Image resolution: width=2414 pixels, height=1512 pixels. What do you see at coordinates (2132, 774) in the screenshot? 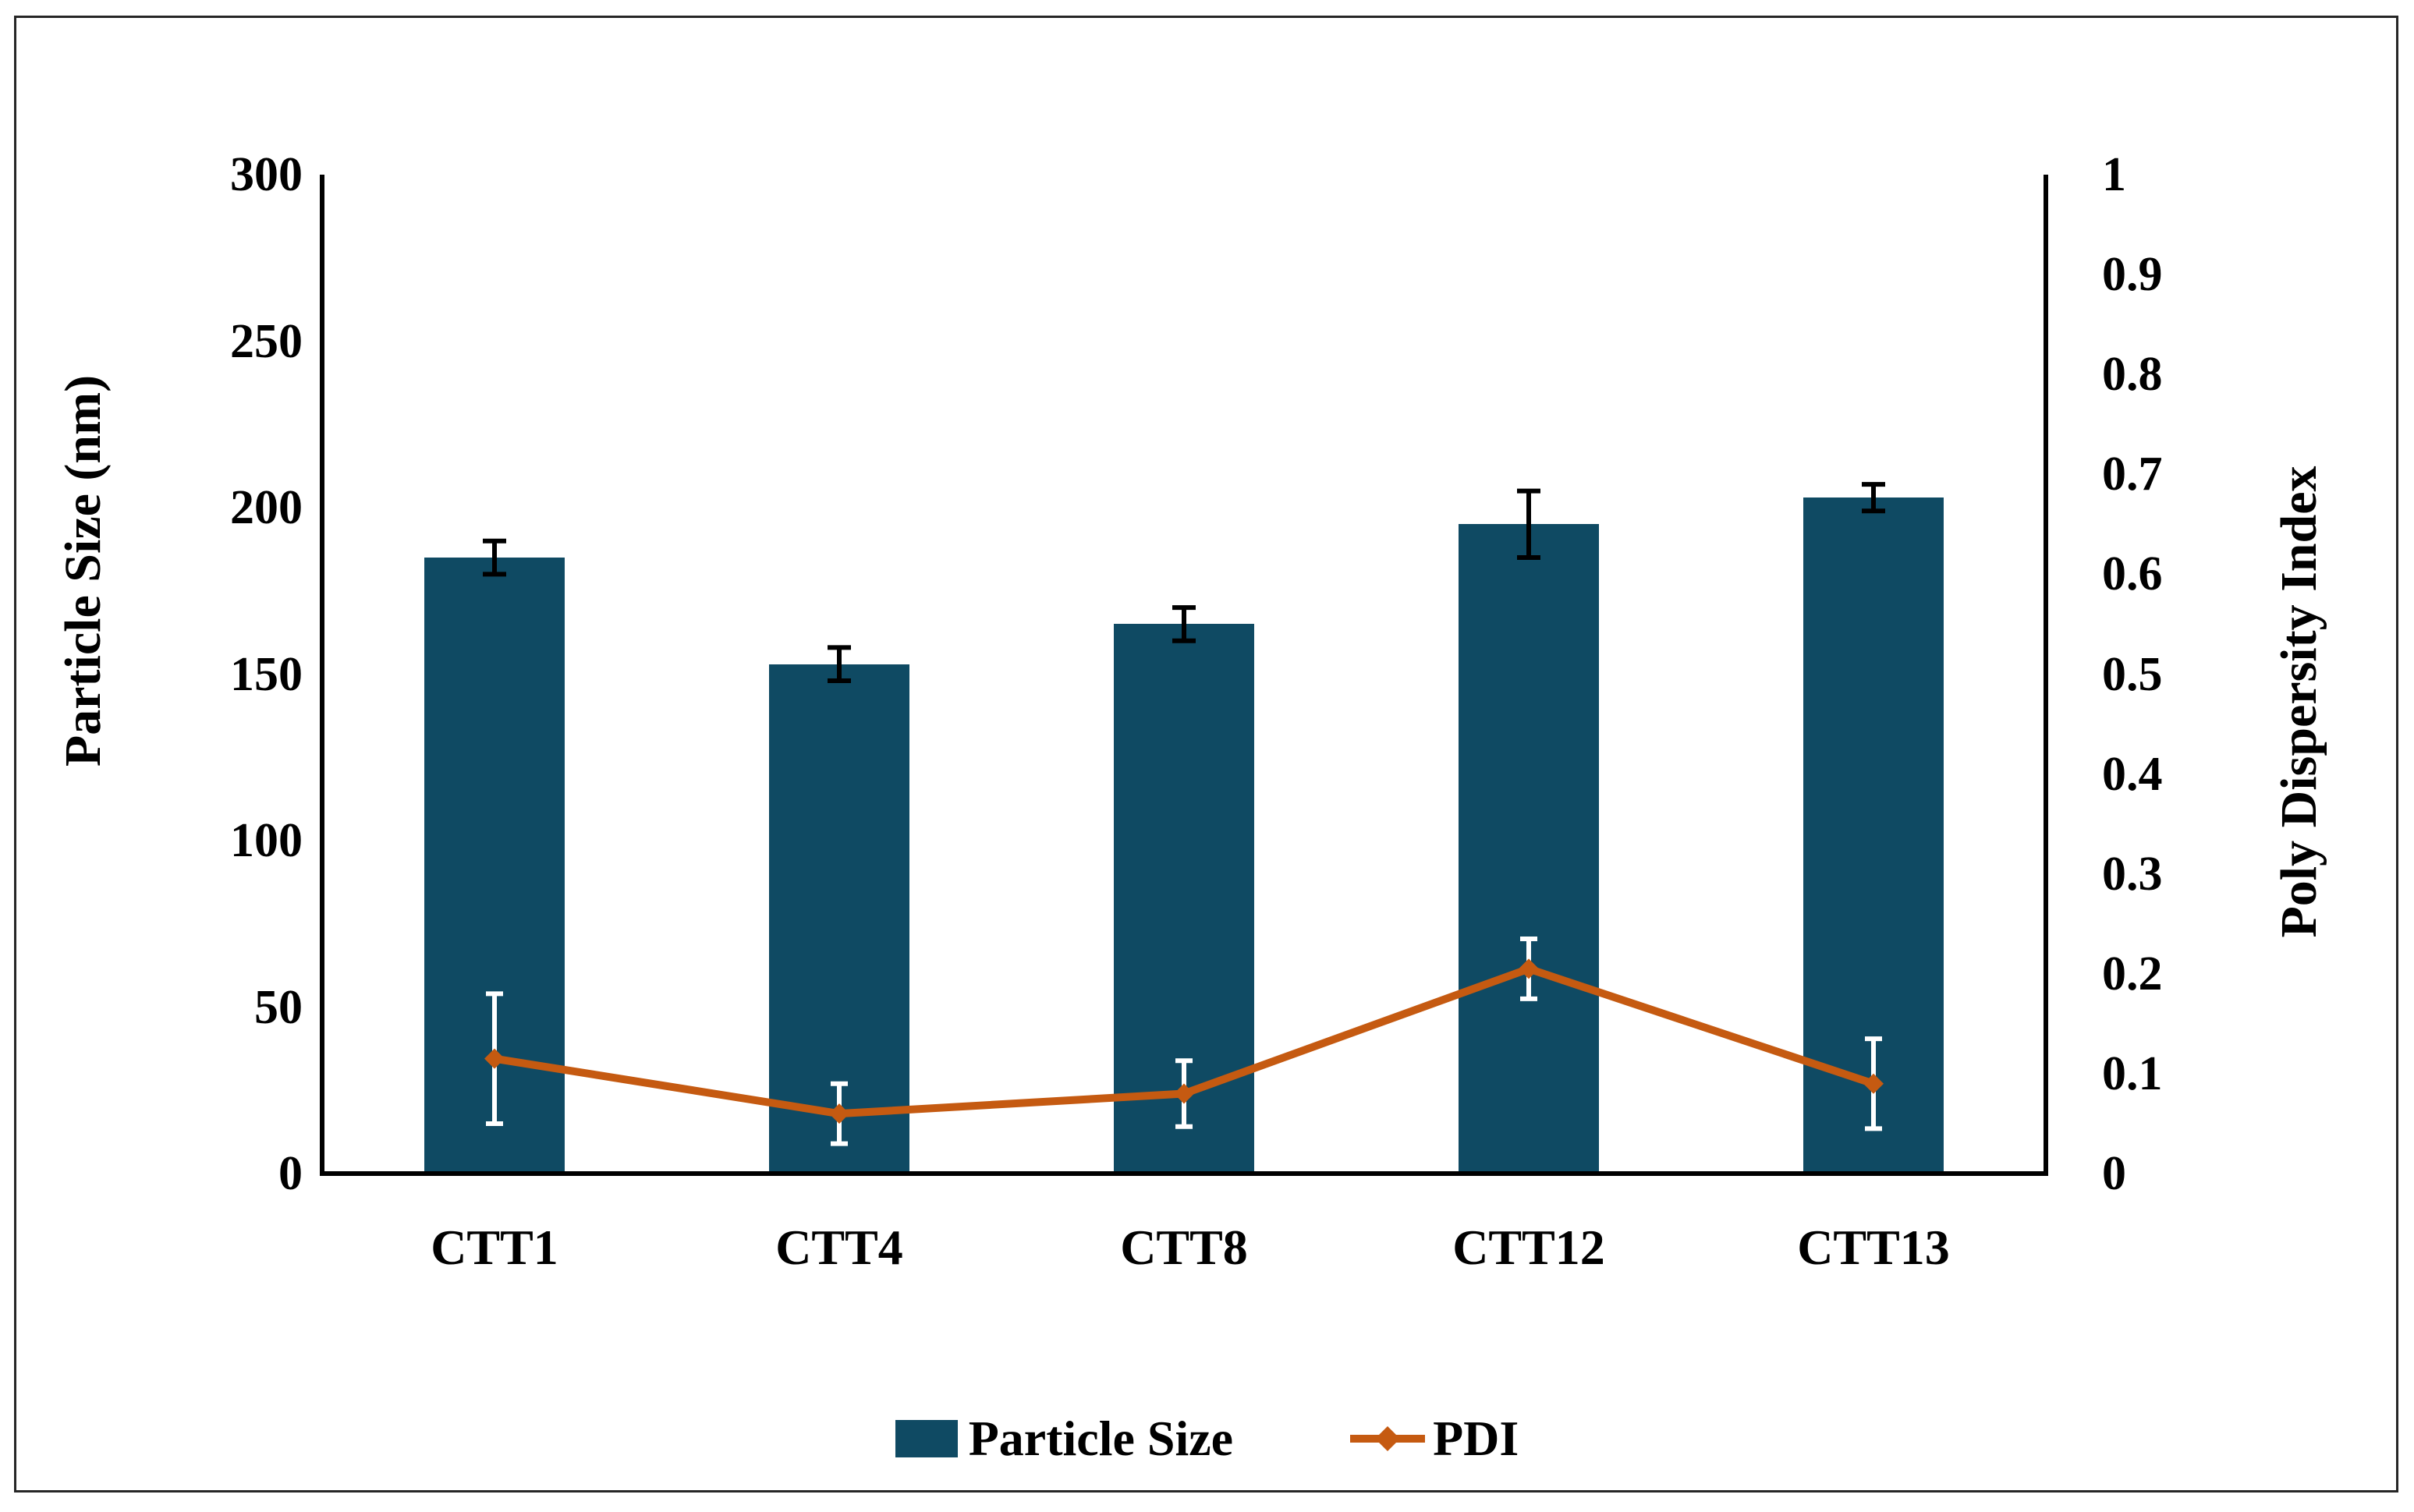
I see `right-axis-tick-label: 0.4` at bounding box center [2132, 774].